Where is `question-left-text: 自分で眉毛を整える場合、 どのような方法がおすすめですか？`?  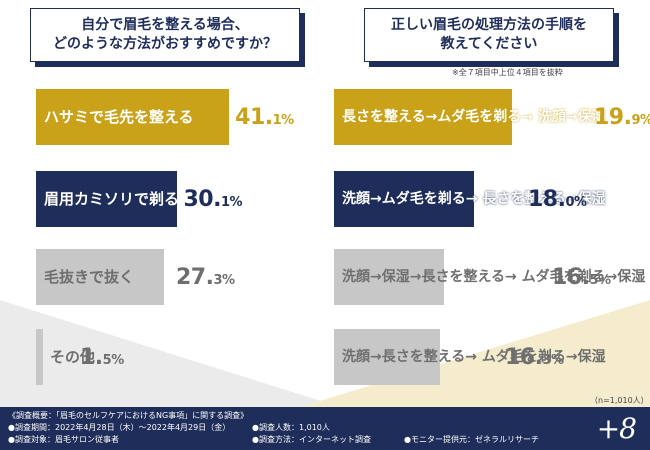
question-left-text: 自分で眉毛を整える場合、 どのような方法がおすすめですか？ is located at coordinates (165, 34).